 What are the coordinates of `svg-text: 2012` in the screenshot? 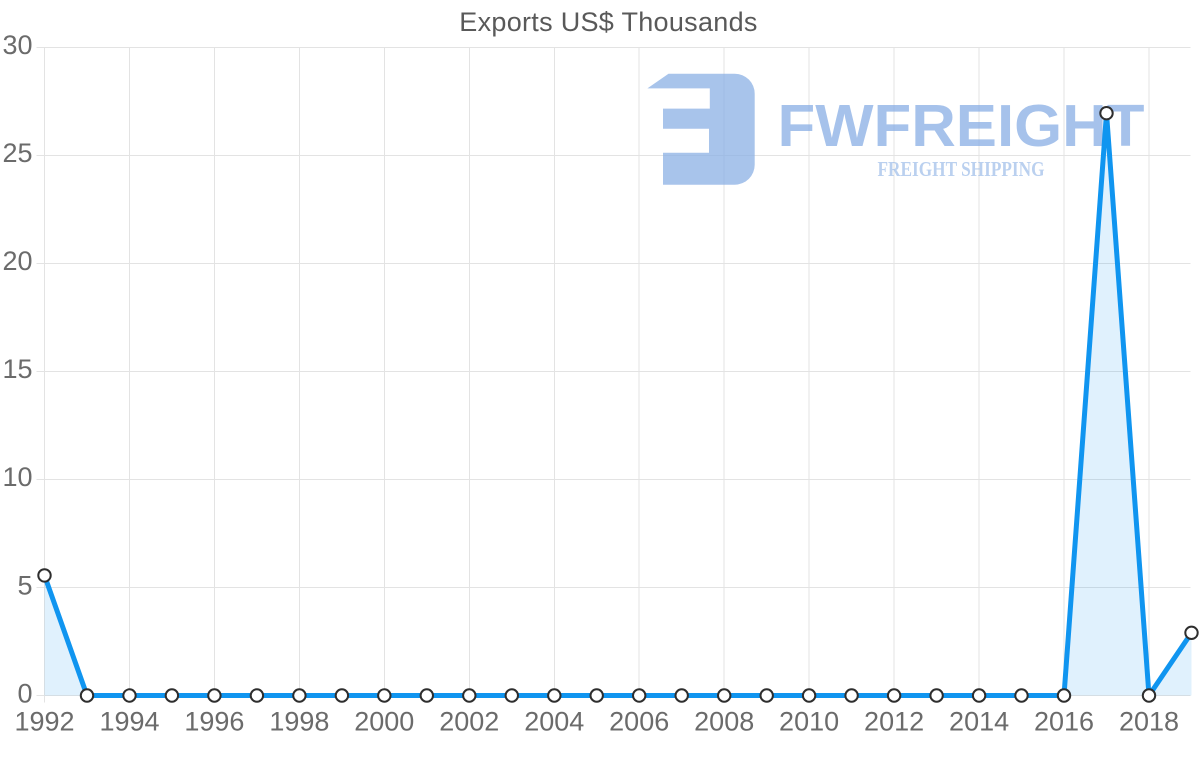 It's located at (894, 721).